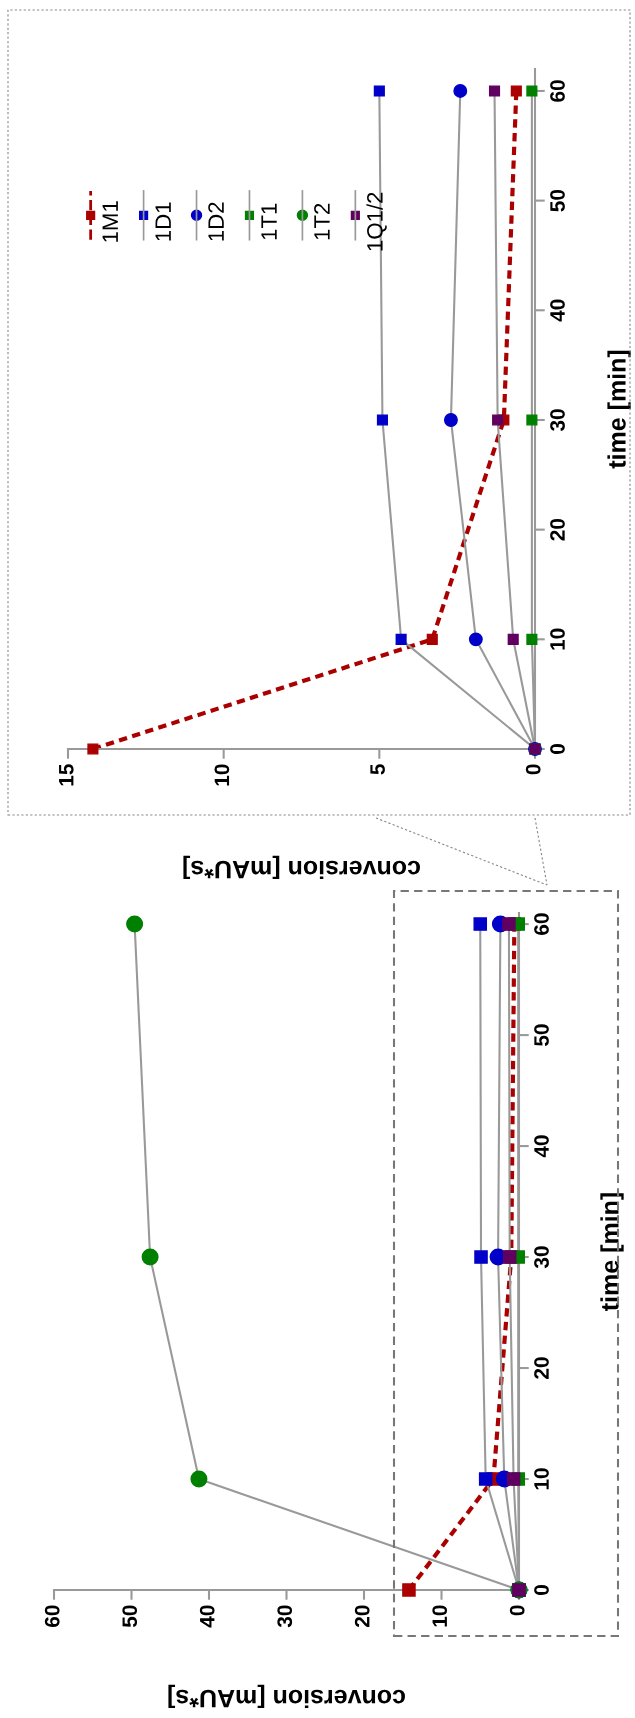 The height and width of the screenshot is (1718, 635). Describe the element at coordinates (322, 221) in the screenshot. I see `legend-label: 1T2` at that location.